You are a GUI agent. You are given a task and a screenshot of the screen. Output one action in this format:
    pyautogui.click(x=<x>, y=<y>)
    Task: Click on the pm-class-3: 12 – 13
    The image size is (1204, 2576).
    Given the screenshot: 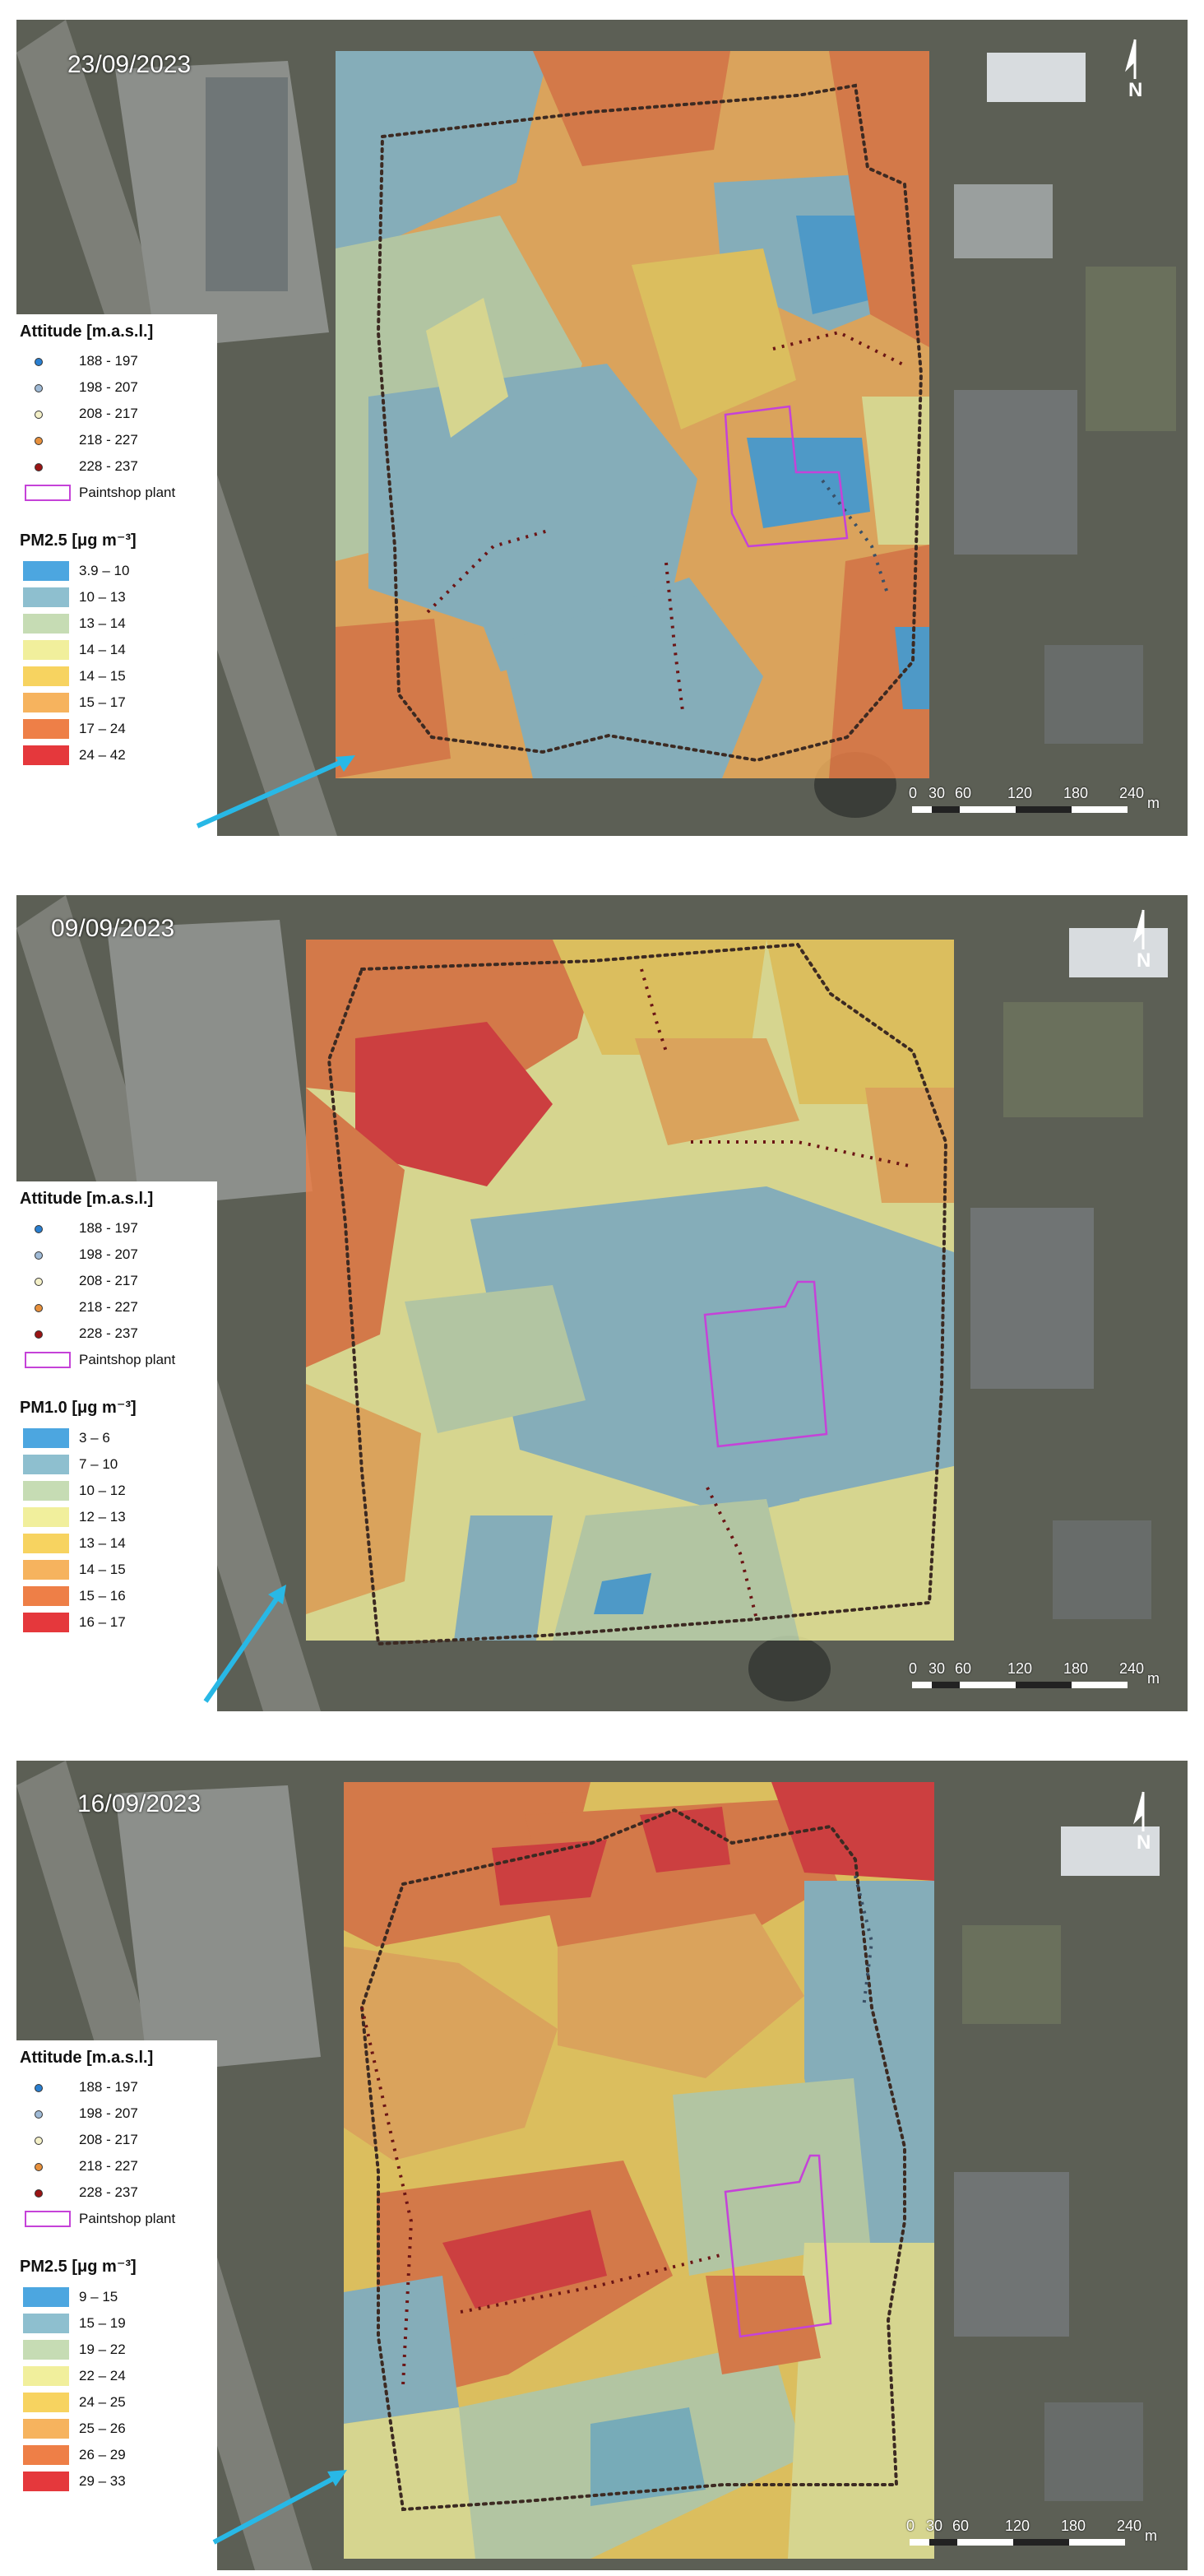 What is the action you would take?
    pyautogui.click(x=115, y=1517)
    